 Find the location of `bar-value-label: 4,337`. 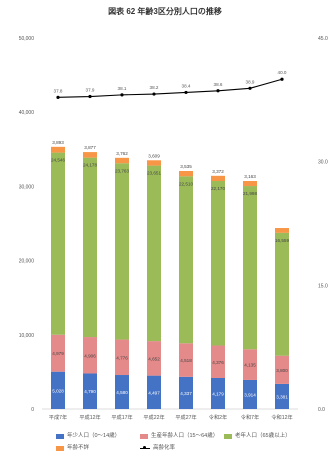

bar-value-label: 4,337 is located at coordinates (186, 393).